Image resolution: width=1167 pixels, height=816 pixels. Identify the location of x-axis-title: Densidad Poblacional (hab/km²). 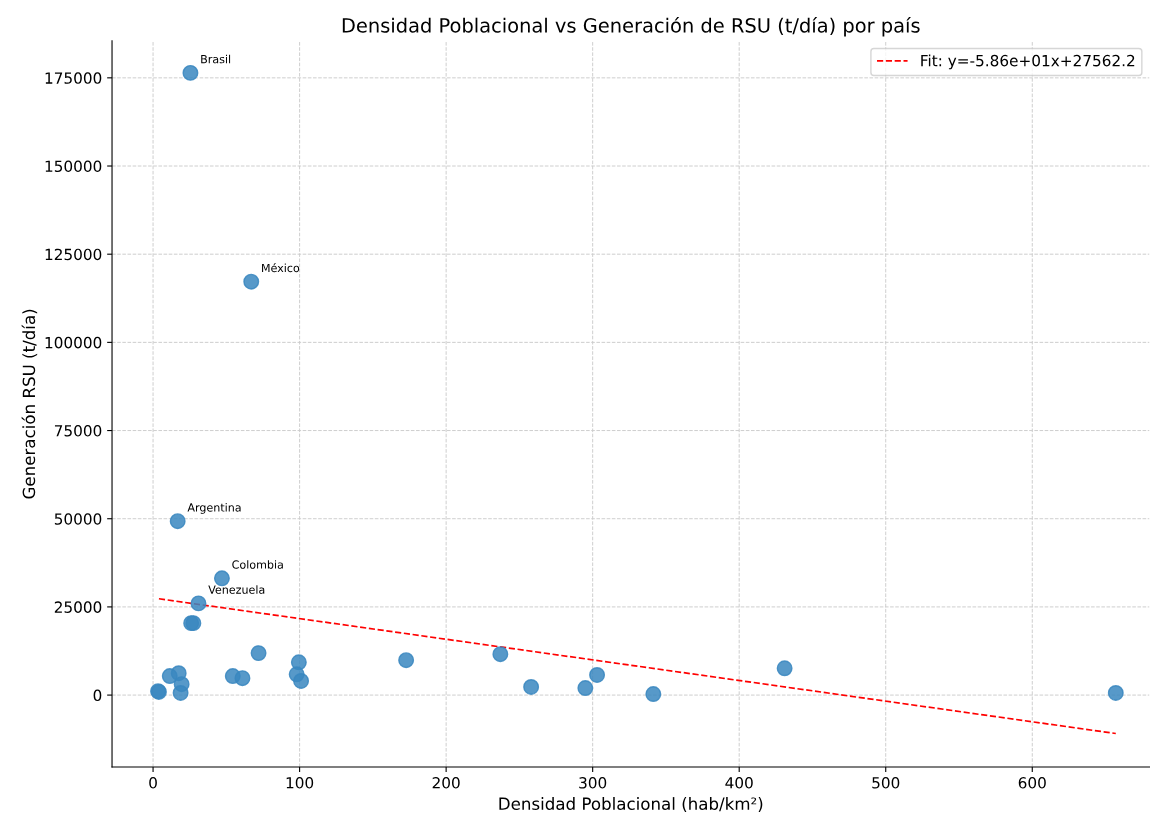
(631, 804).